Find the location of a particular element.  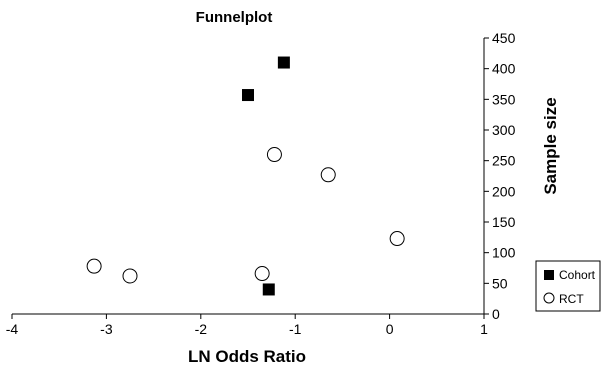

x-tick-label: -4 is located at coordinates (12, 329).